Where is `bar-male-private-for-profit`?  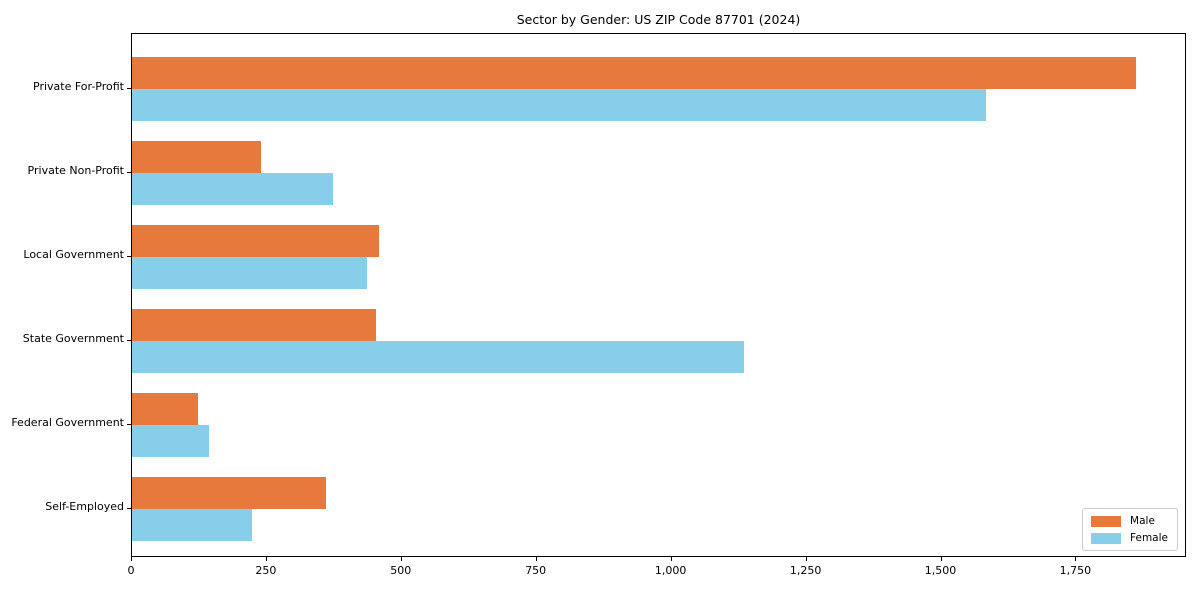 bar-male-private-for-profit is located at coordinates (634, 73).